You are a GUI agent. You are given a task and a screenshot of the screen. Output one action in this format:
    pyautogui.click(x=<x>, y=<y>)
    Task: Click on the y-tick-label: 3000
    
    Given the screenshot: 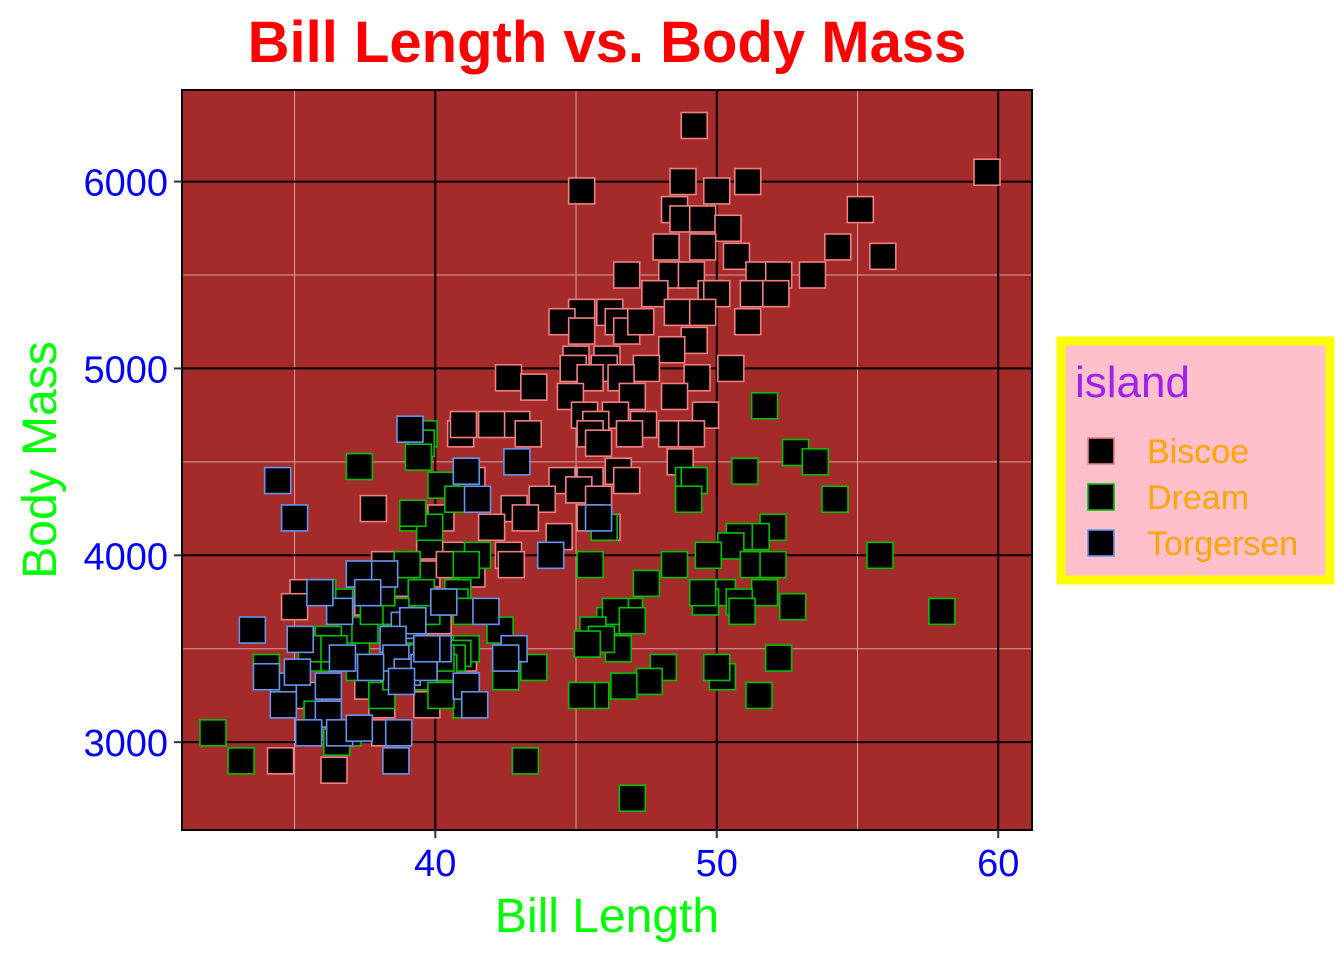 What is the action you would take?
    pyautogui.click(x=125, y=744)
    